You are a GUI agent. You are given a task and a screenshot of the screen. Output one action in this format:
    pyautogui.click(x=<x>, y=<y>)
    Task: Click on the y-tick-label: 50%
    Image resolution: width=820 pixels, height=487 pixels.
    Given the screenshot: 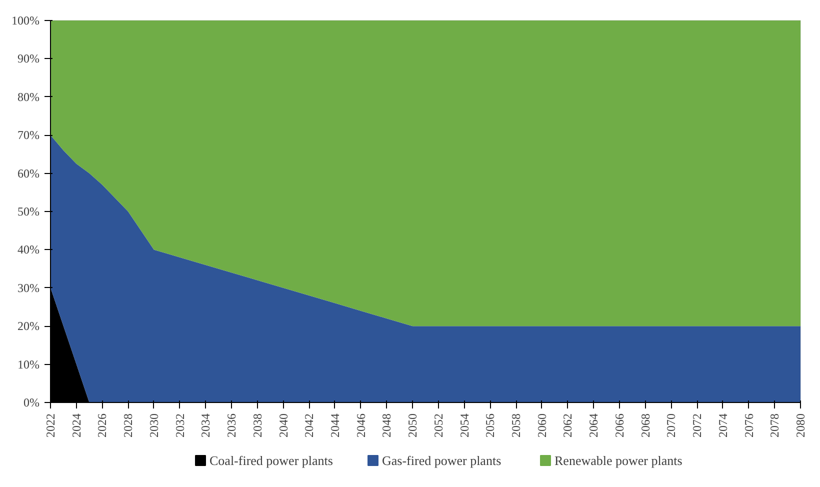 What is the action you would take?
    pyautogui.click(x=29, y=211)
    